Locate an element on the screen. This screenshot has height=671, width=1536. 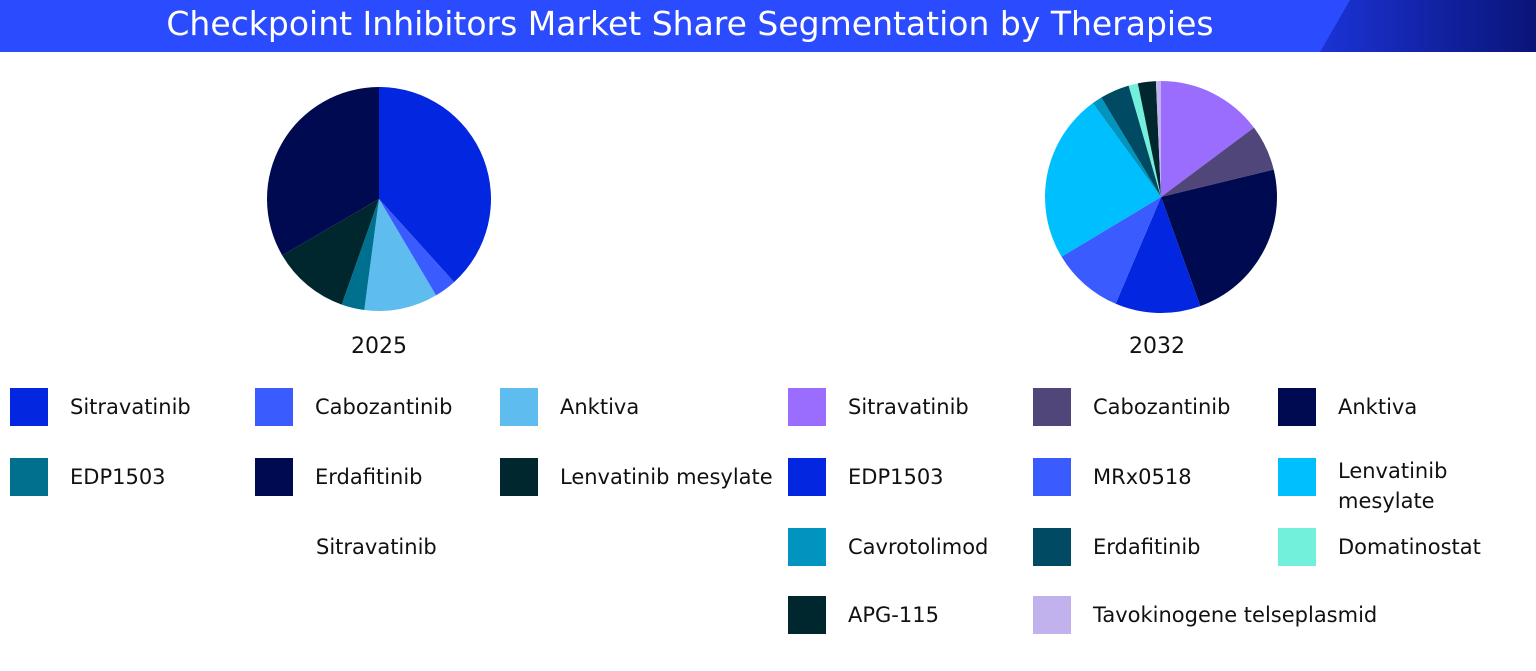
legend-item: APG-115 is located at coordinates (863, 615).